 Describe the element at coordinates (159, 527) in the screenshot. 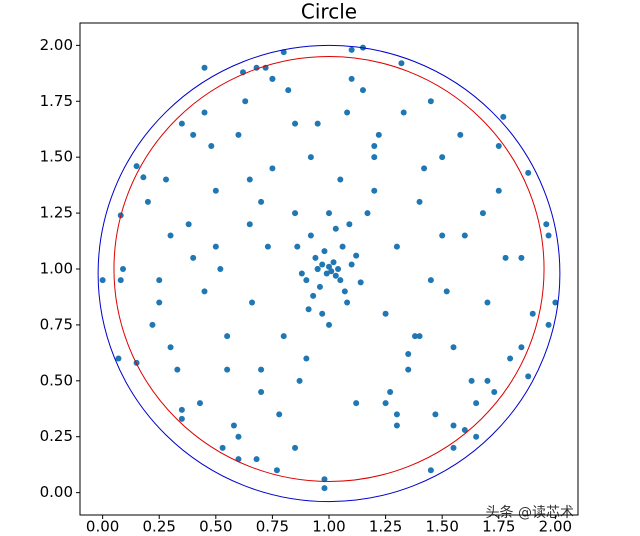

I see `x-tick-label: 0.25` at that location.